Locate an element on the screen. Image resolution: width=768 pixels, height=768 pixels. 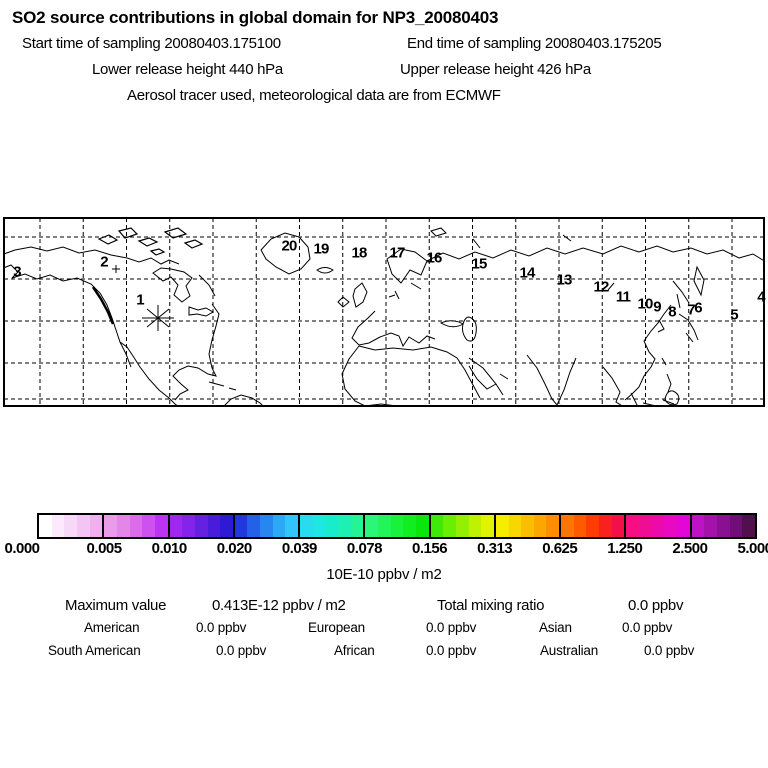
colorbar-tick-0.020: 0.020 is located at coordinates (234, 548).